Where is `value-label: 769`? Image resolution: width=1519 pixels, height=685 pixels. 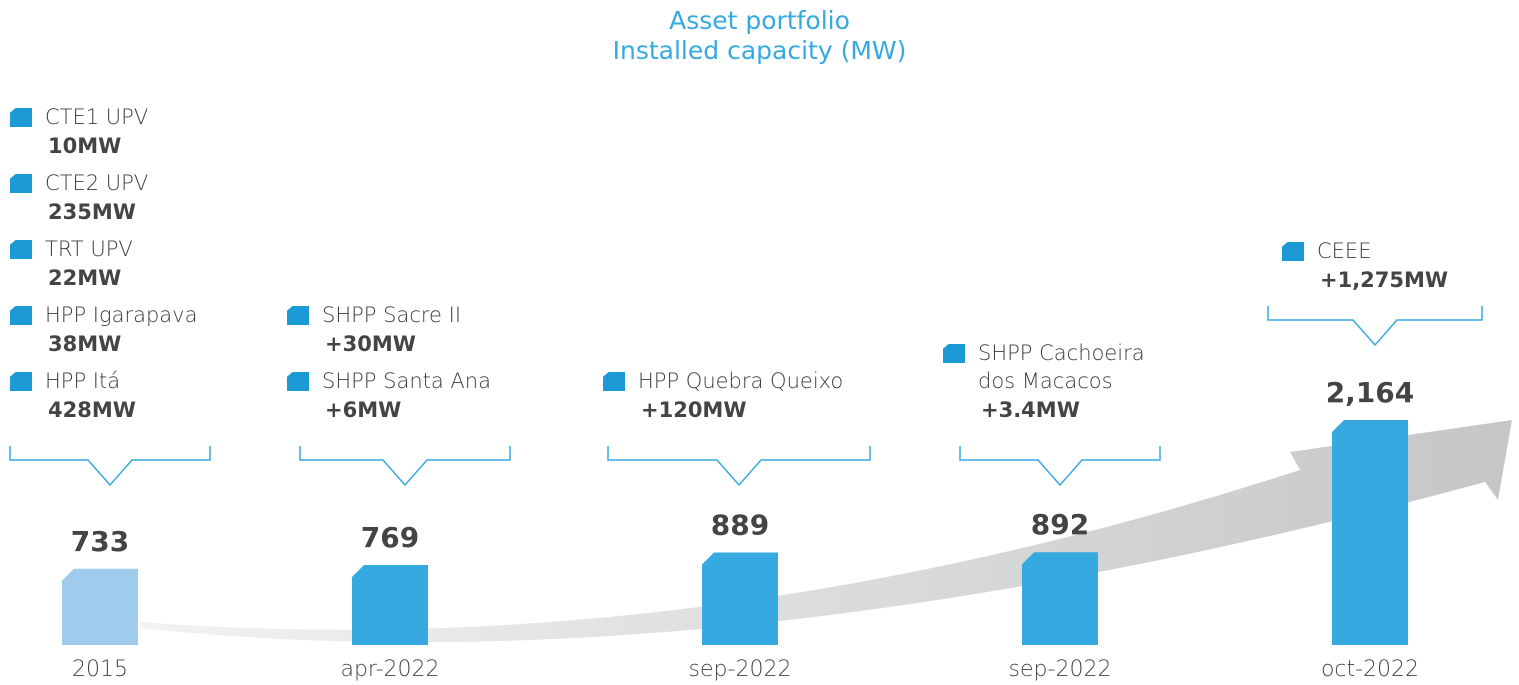 value-label: 769 is located at coordinates (390, 537).